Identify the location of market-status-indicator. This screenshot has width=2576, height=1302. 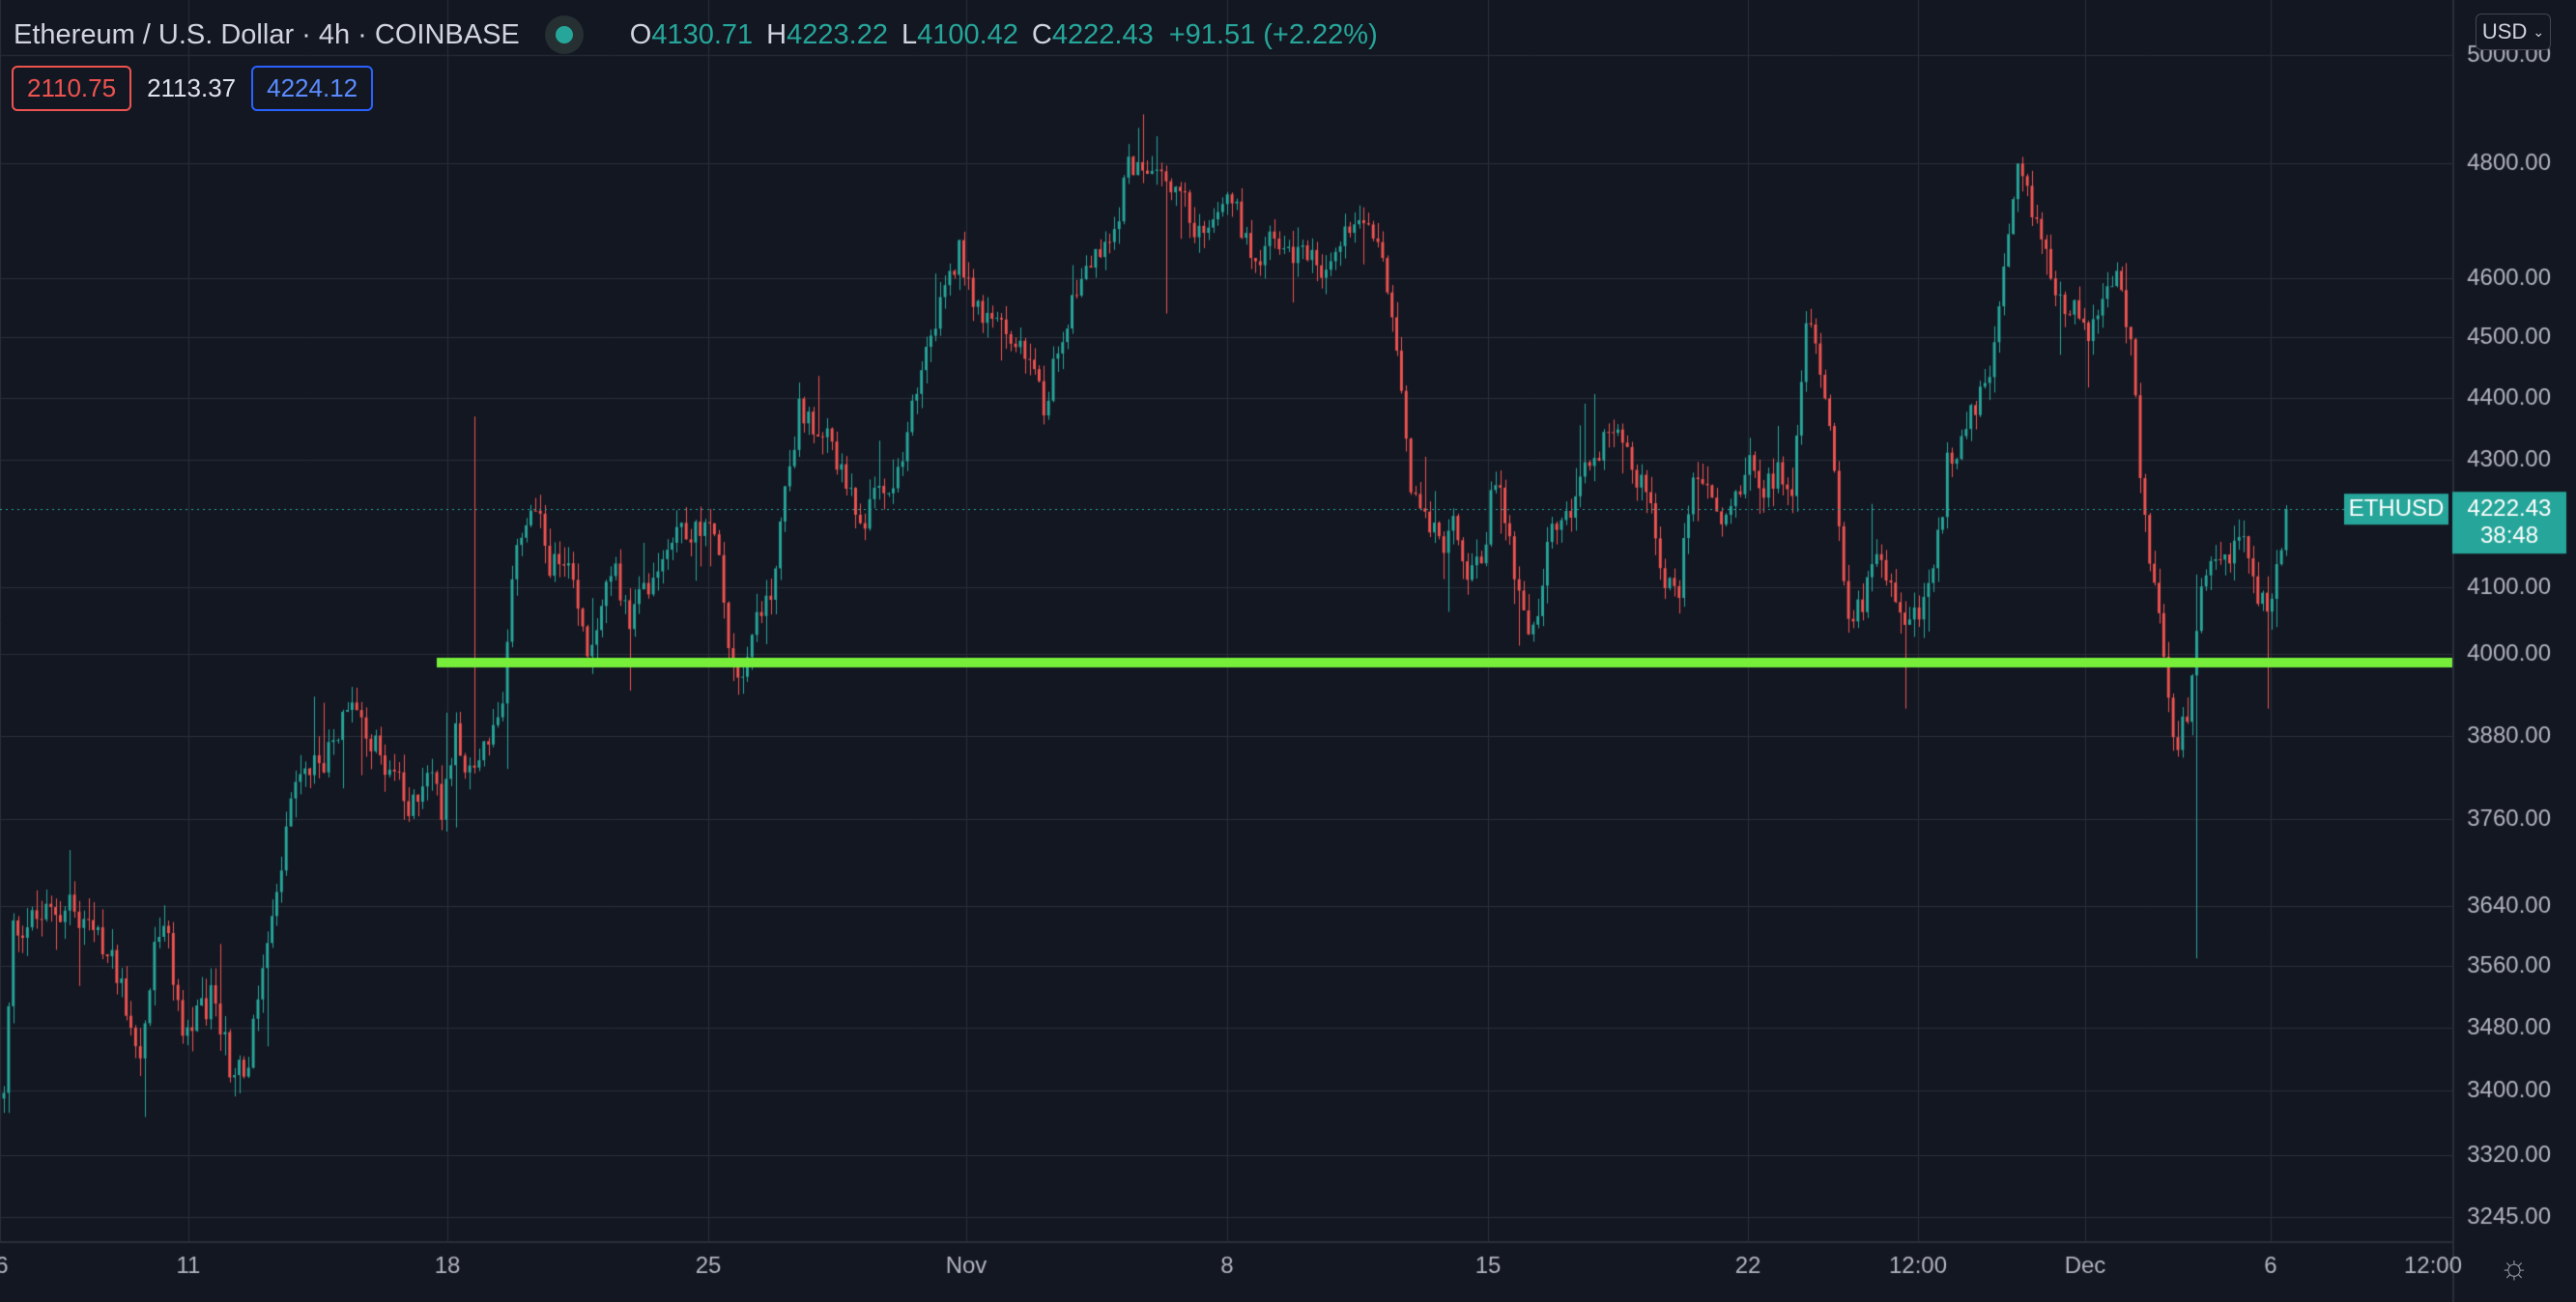
(564, 34).